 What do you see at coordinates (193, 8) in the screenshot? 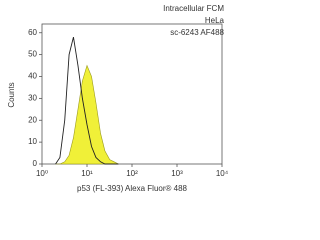
I see `annotation: Intracellular FCM` at bounding box center [193, 8].